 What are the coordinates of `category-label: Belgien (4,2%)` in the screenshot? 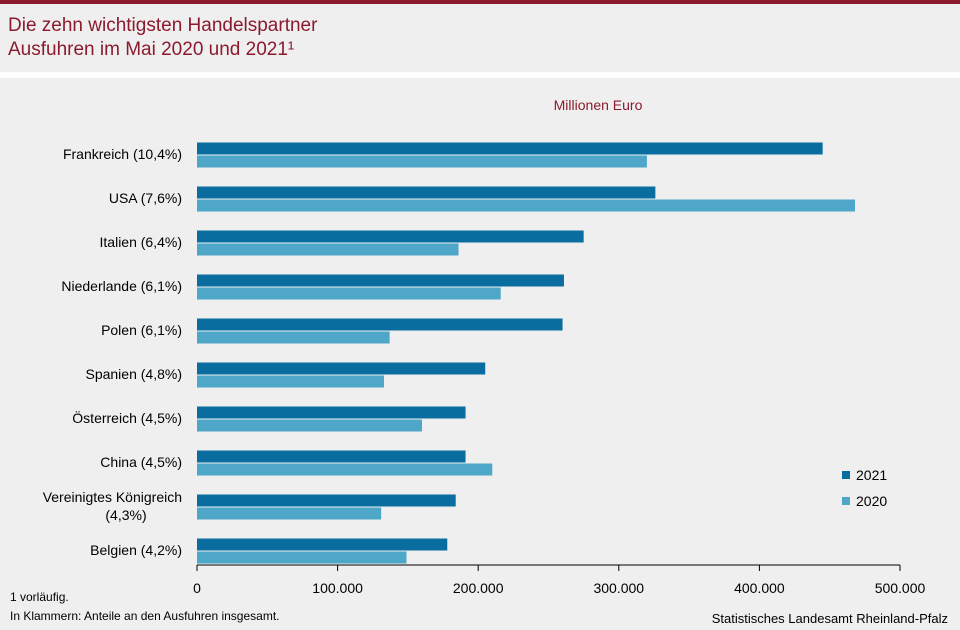 It's located at (136, 550).